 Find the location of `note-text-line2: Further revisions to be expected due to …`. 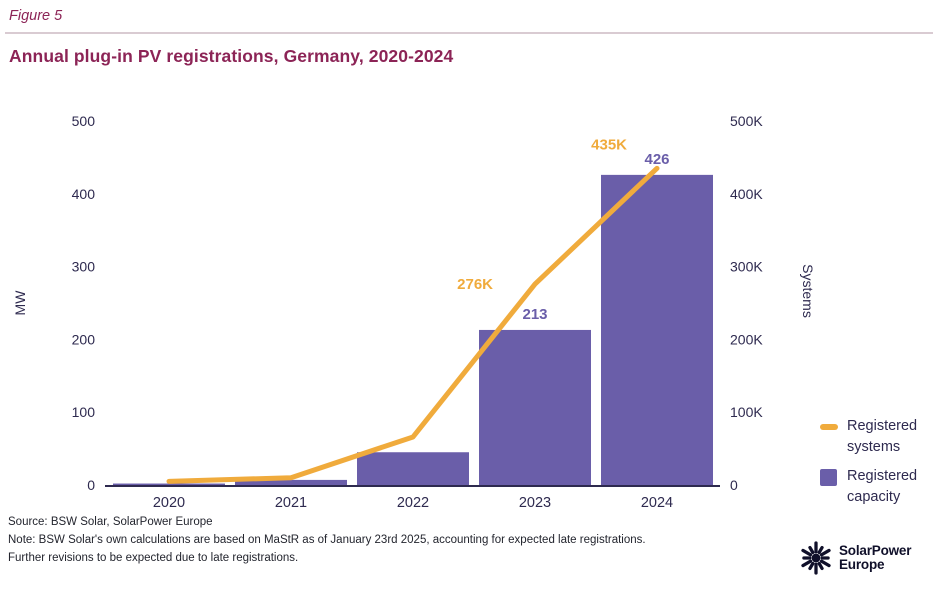

note-text-line2: Further revisions to be expected due to … is located at coordinates (153, 558).